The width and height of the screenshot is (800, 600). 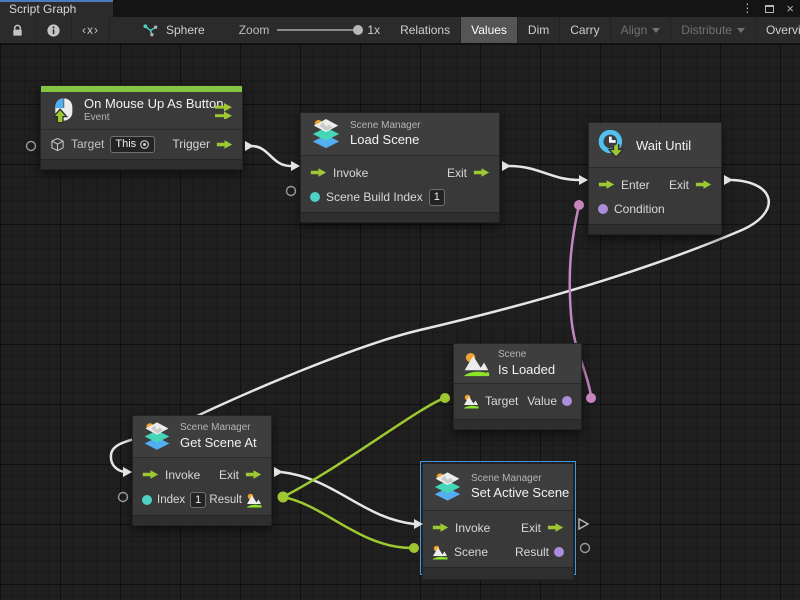 I want to click on node-is-loaded: Scene Is Loaded Target Value, so click(x=517, y=386).